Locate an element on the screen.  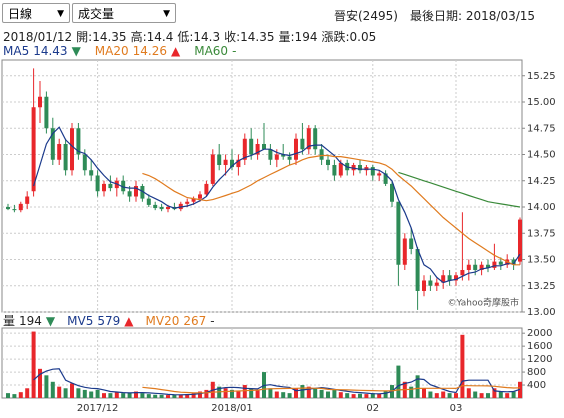
legend-value: 14.26 is located at coordinates (149, 51).